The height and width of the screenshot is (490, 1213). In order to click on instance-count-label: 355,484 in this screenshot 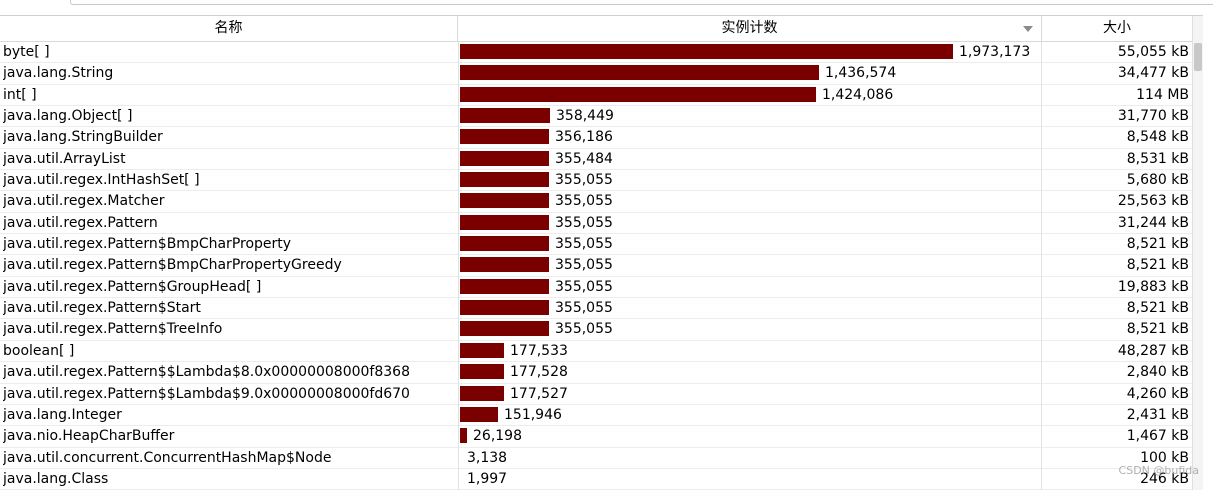, I will do `click(584, 158)`.